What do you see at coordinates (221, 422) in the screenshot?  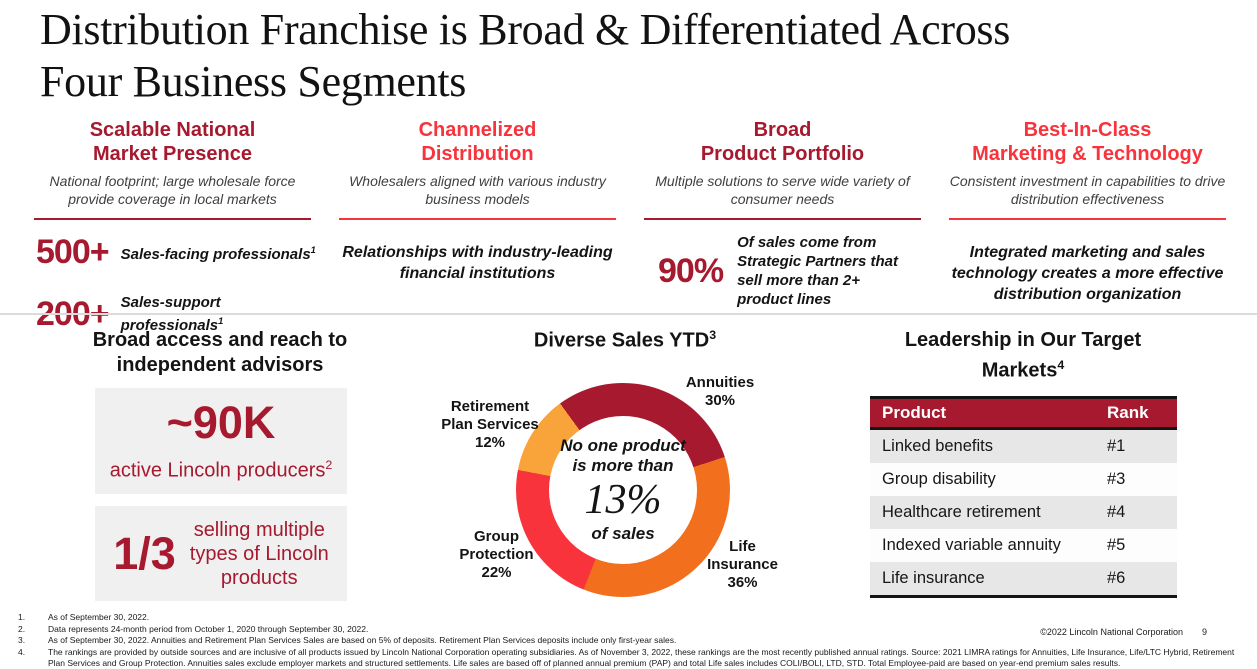 I see `producers-count: ~90K` at bounding box center [221, 422].